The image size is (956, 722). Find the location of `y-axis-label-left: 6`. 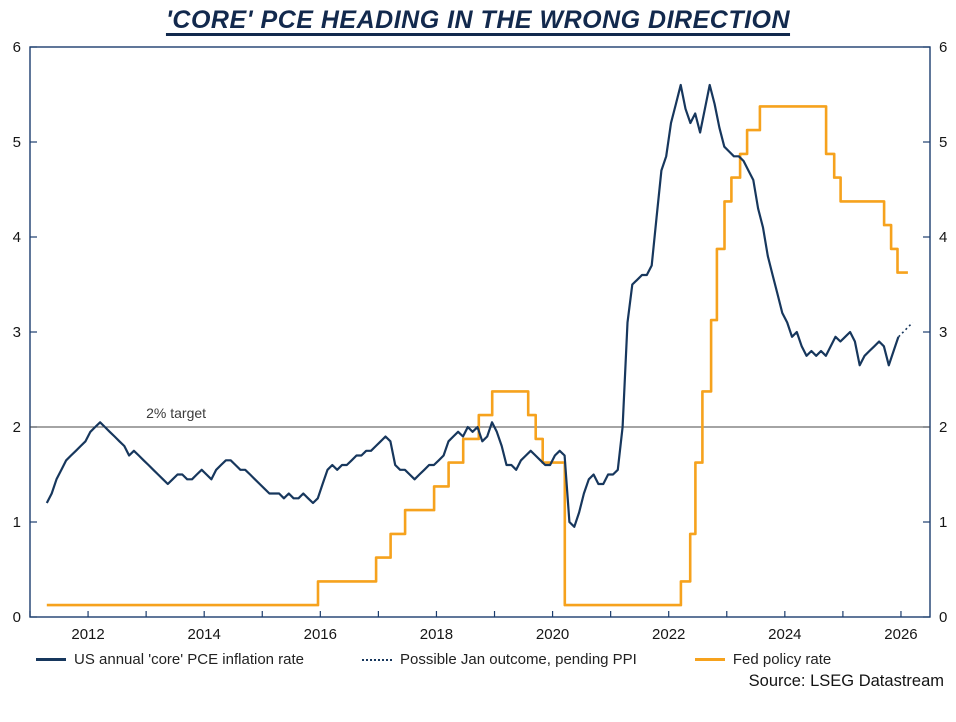

y-axis-label-left: 6 is located at coordinates (17, 47).